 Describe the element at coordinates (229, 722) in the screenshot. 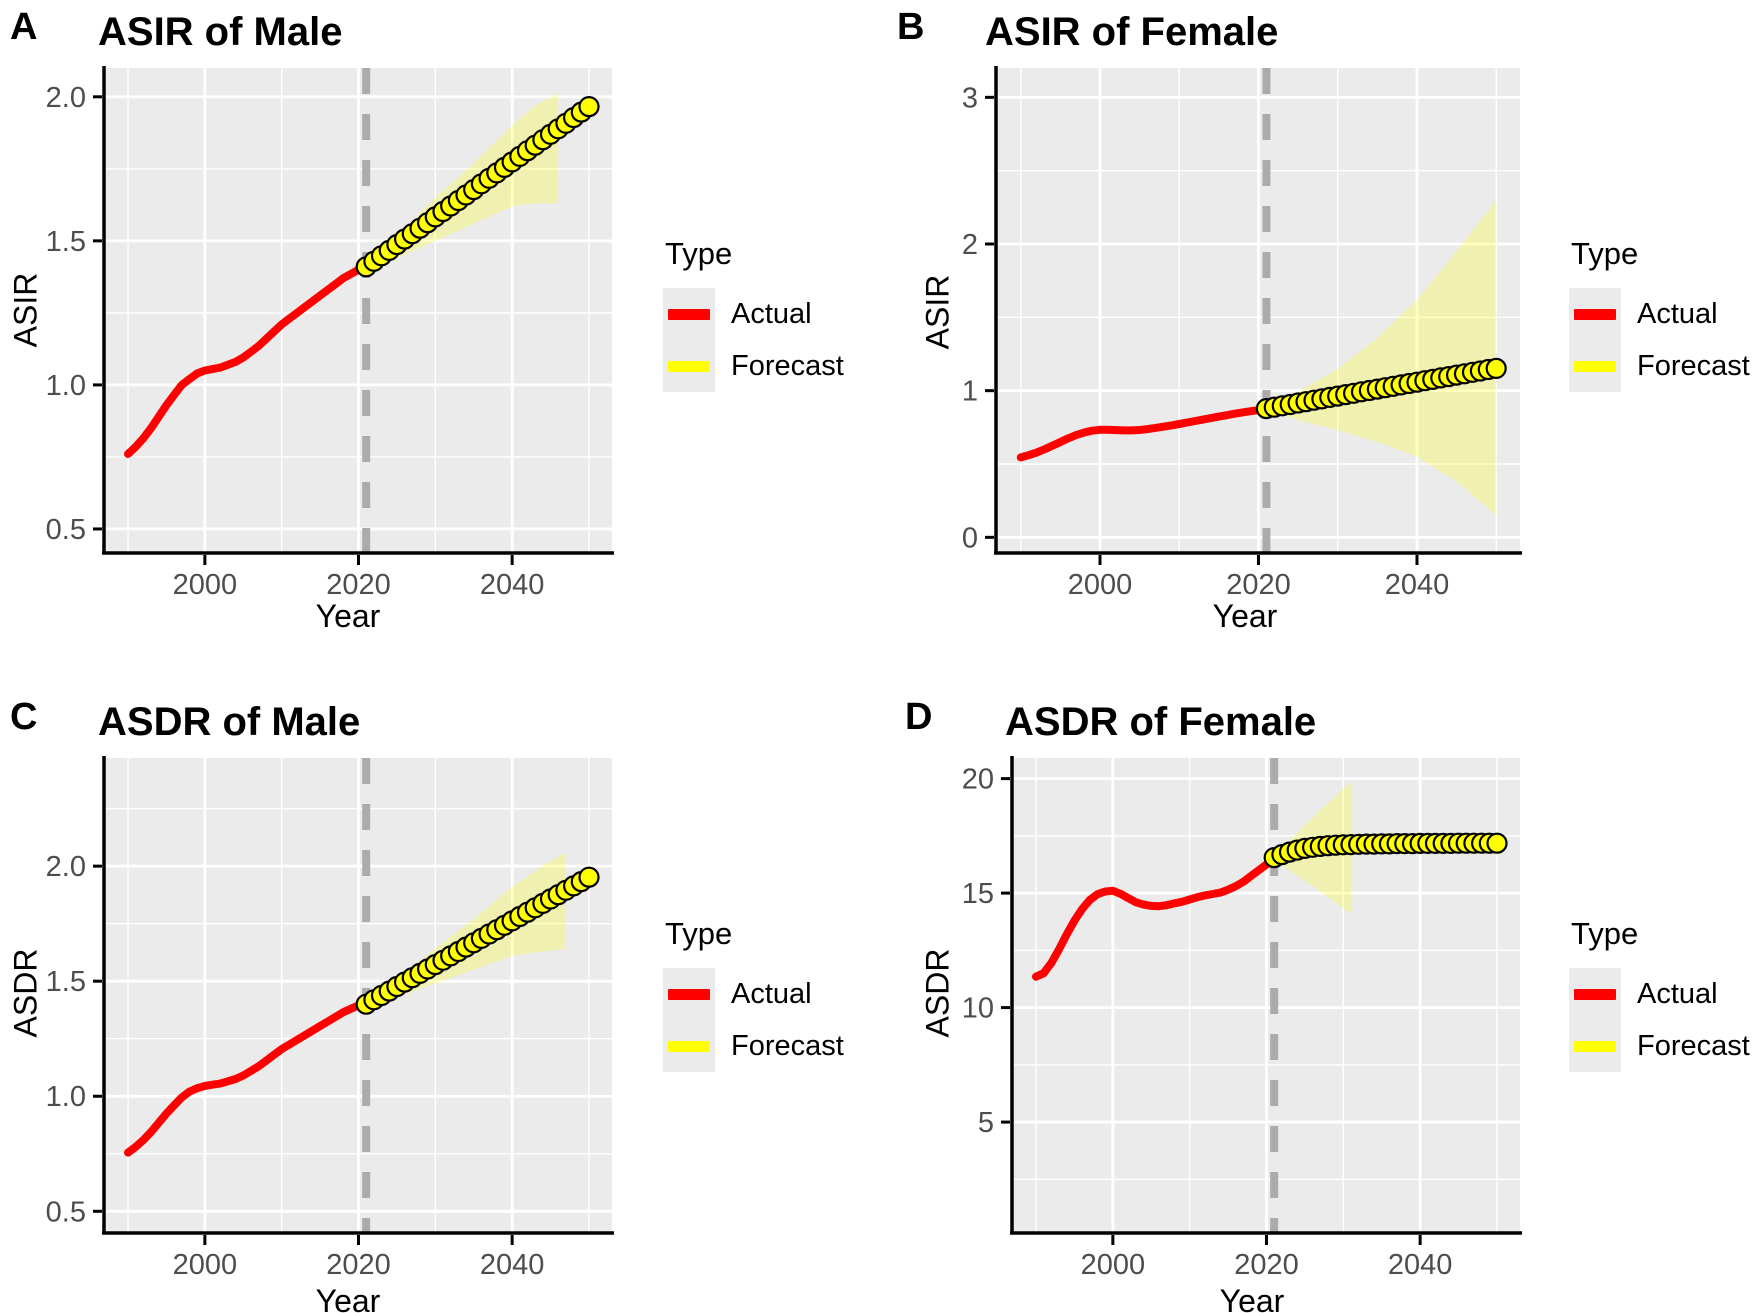

I see `panel-title-c: ASDR of Male` at that location.